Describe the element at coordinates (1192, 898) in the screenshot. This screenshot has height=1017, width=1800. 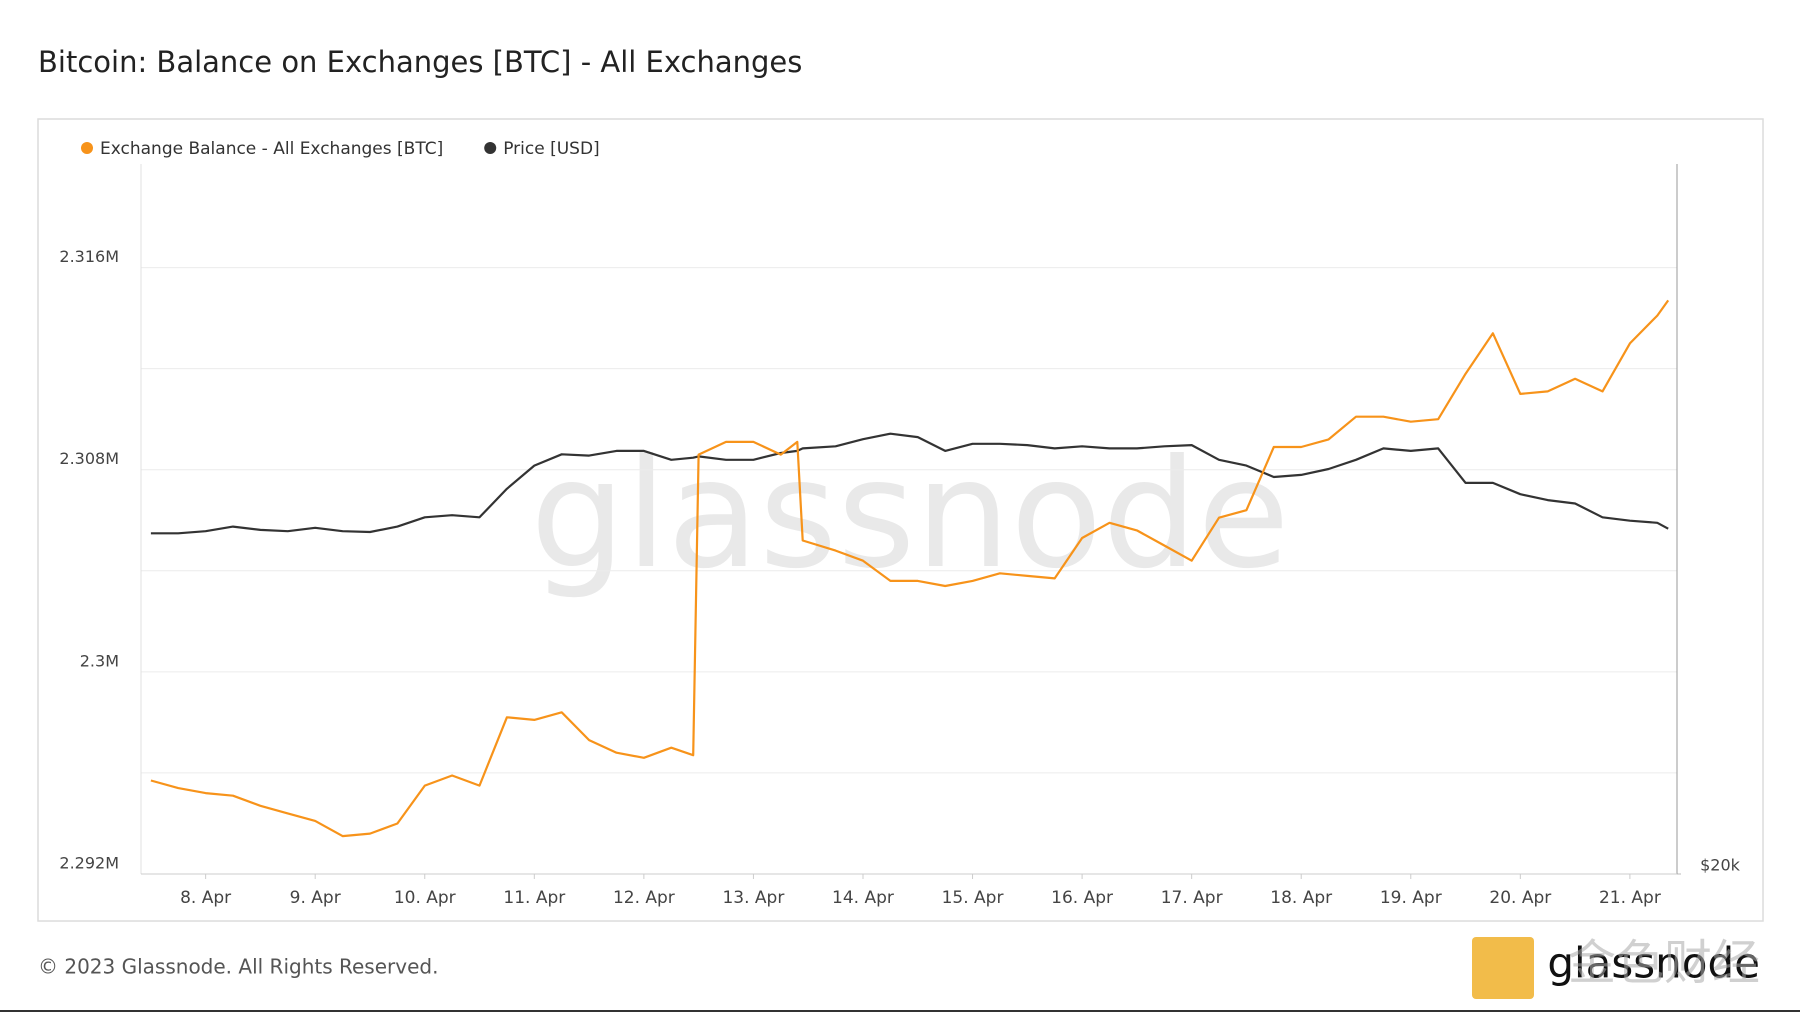
I see `x-tick-label: 17. Apr` at that location.